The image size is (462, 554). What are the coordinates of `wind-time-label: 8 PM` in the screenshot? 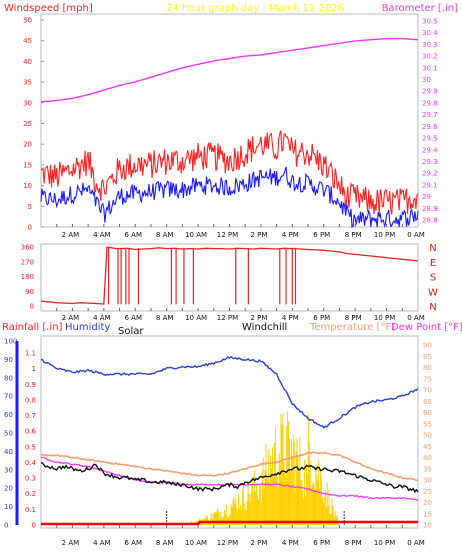 It's located at (353, 235).